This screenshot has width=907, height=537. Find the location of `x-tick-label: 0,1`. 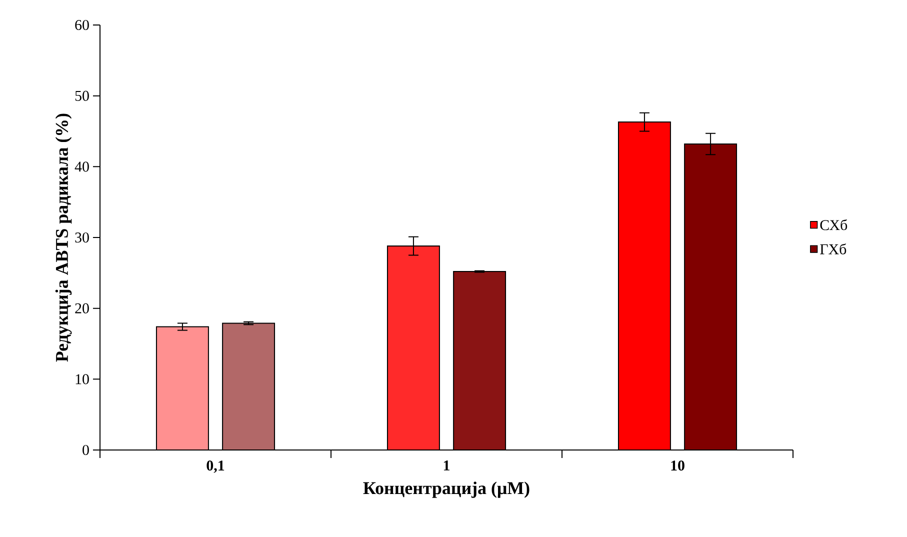

x-tick-label: 0,1 is located at coordinates (215, 466).